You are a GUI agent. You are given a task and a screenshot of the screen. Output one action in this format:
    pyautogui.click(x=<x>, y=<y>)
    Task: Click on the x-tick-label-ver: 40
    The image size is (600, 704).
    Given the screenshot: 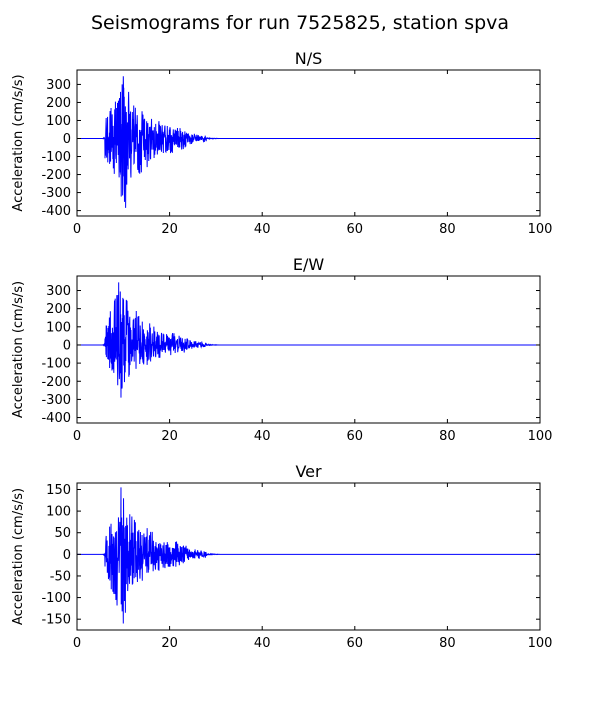 What is the action you would take?
    pyautogui.click(x=262, y=643)
    